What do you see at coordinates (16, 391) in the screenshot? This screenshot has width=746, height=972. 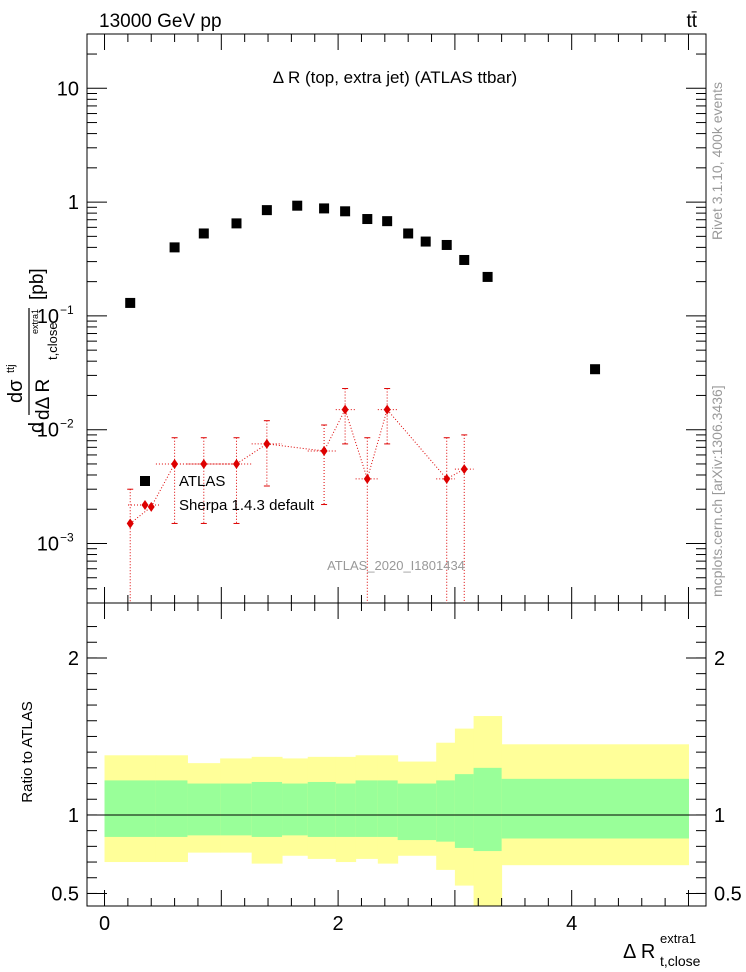 I see `y-label-sigma: dσ` at bounding box center [16, 391].